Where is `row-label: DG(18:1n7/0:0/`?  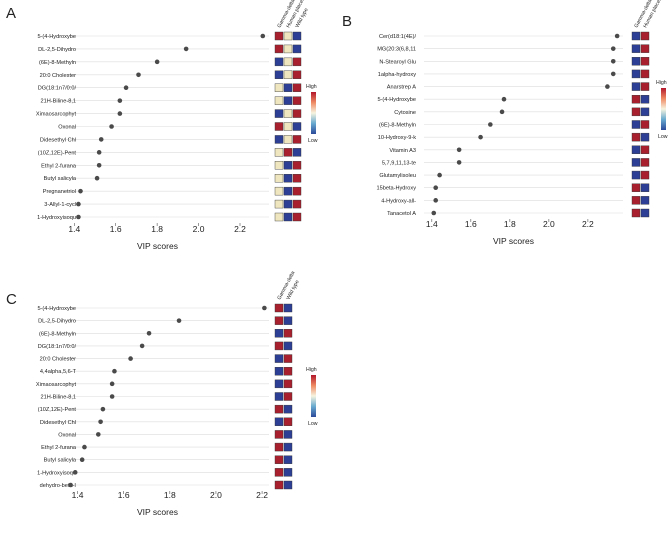 row-label: DG(18:1n7/0:0/ is located at coordinates (57, 347).